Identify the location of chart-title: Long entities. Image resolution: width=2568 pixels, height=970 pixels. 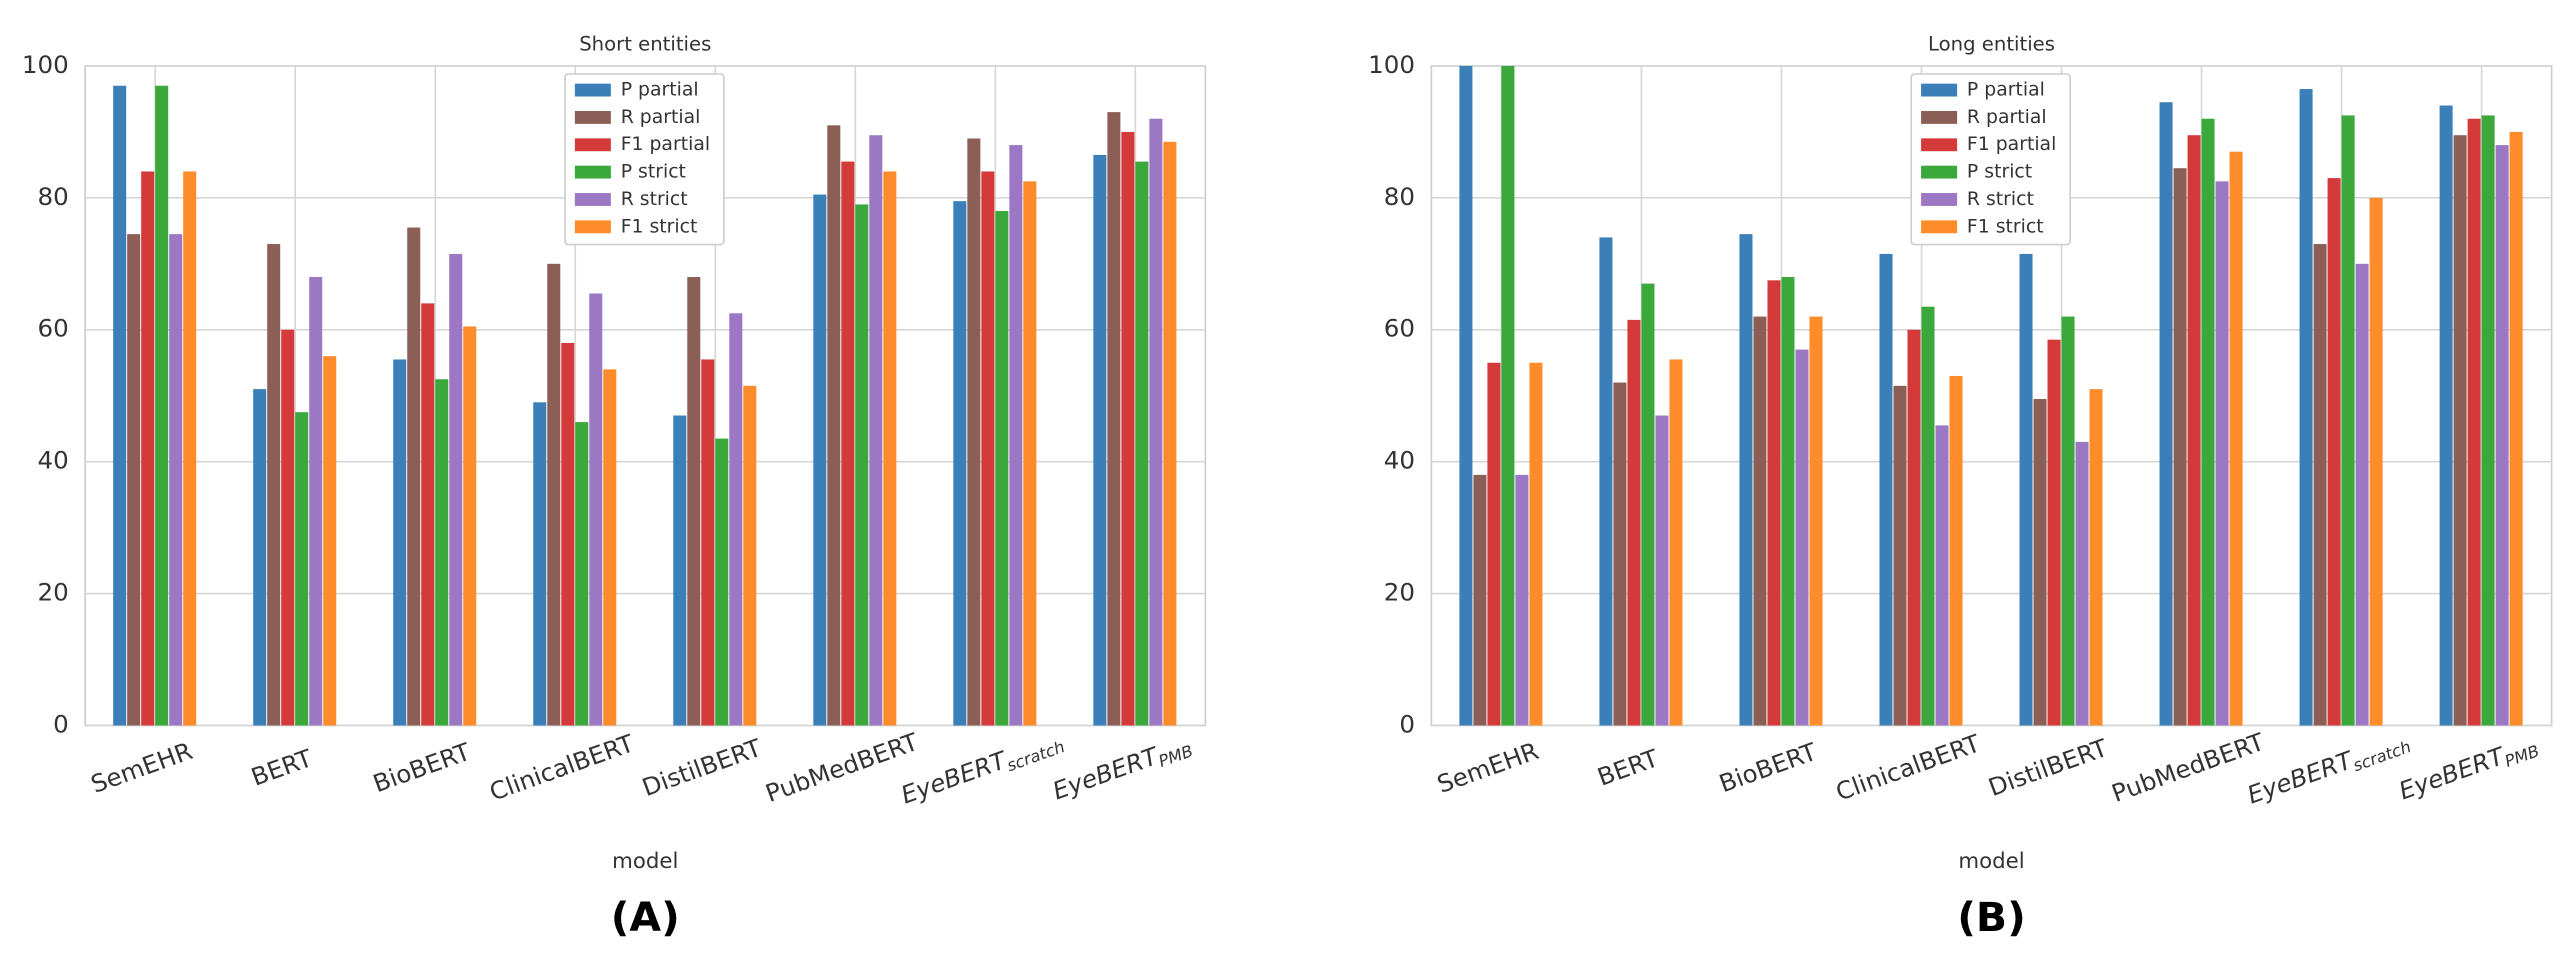
(1991, 44).